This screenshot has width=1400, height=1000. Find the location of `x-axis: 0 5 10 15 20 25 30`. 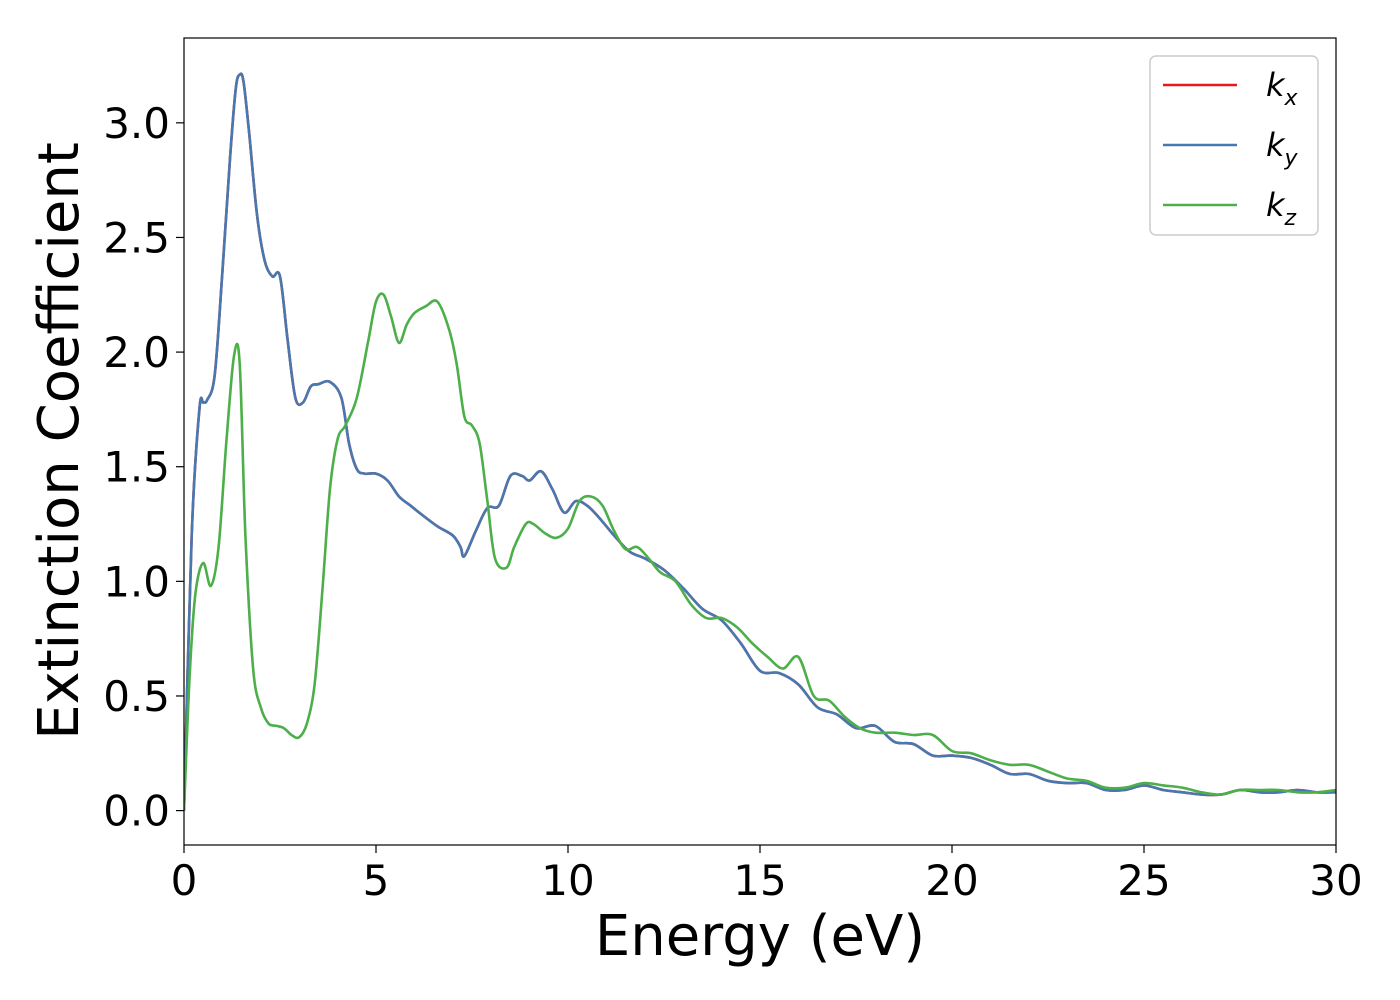

x-axis: 0 5 10 15 20 25 30 is located at coordinates (767, 875).